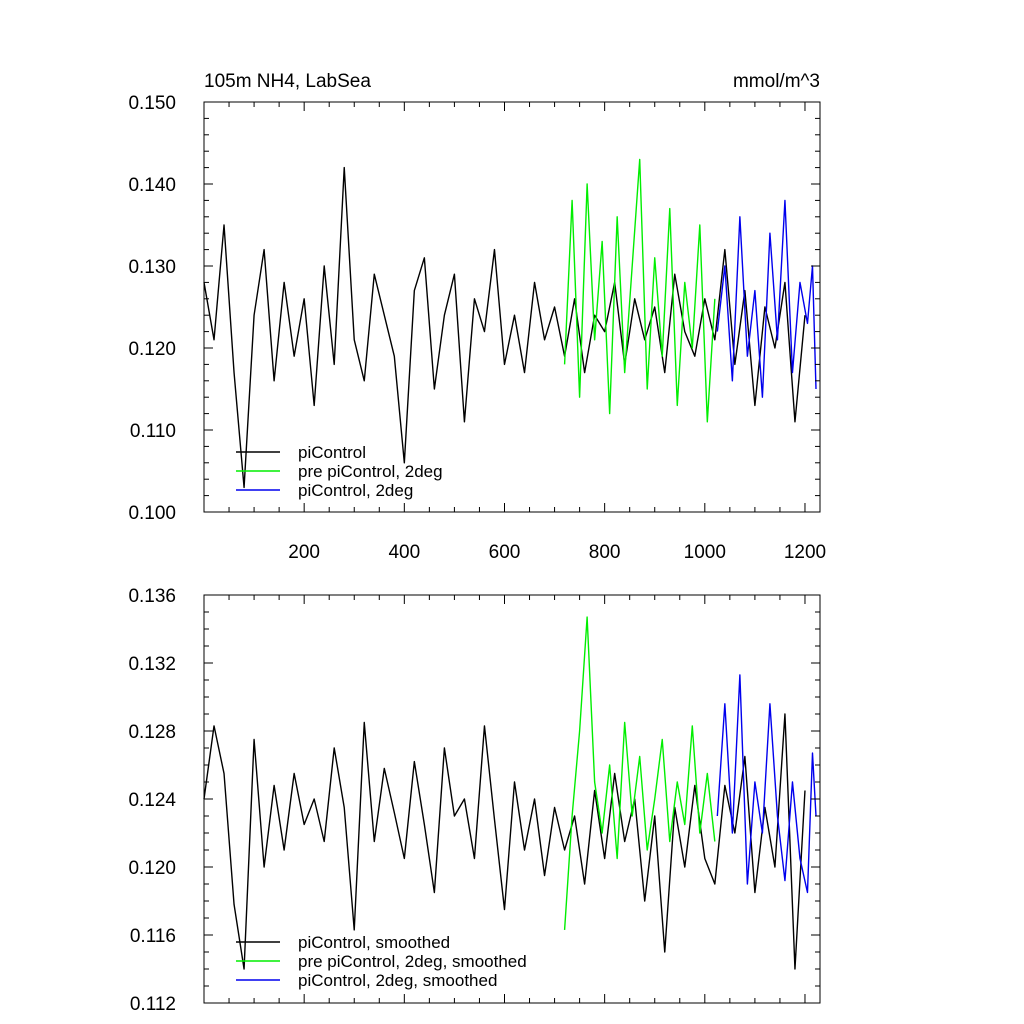 This screenshot has height=1024, width=1024. Describe the element at coordinates (355, 490) in the screenshot. I see `legend-label: piControl, 2deg` at that location.